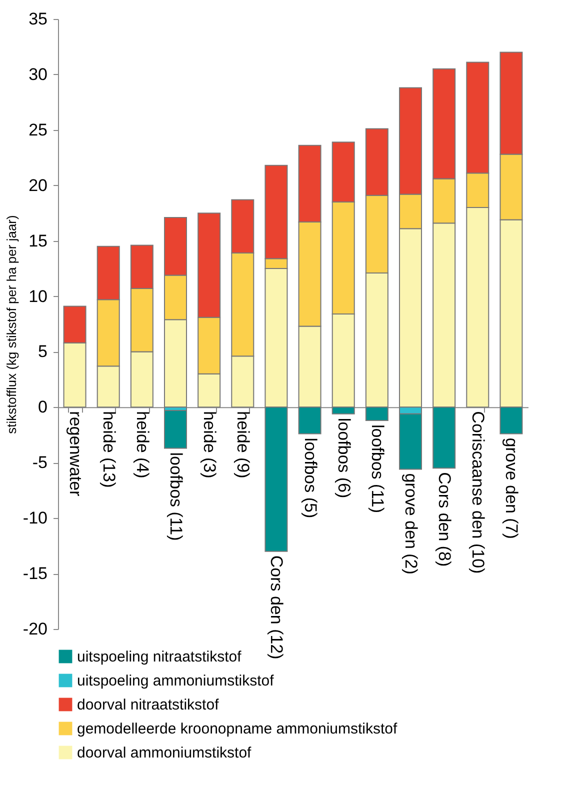  Describe the element at coordinates (38, 130) in the screenshot. I see `y-tick-label: 25` at that location.